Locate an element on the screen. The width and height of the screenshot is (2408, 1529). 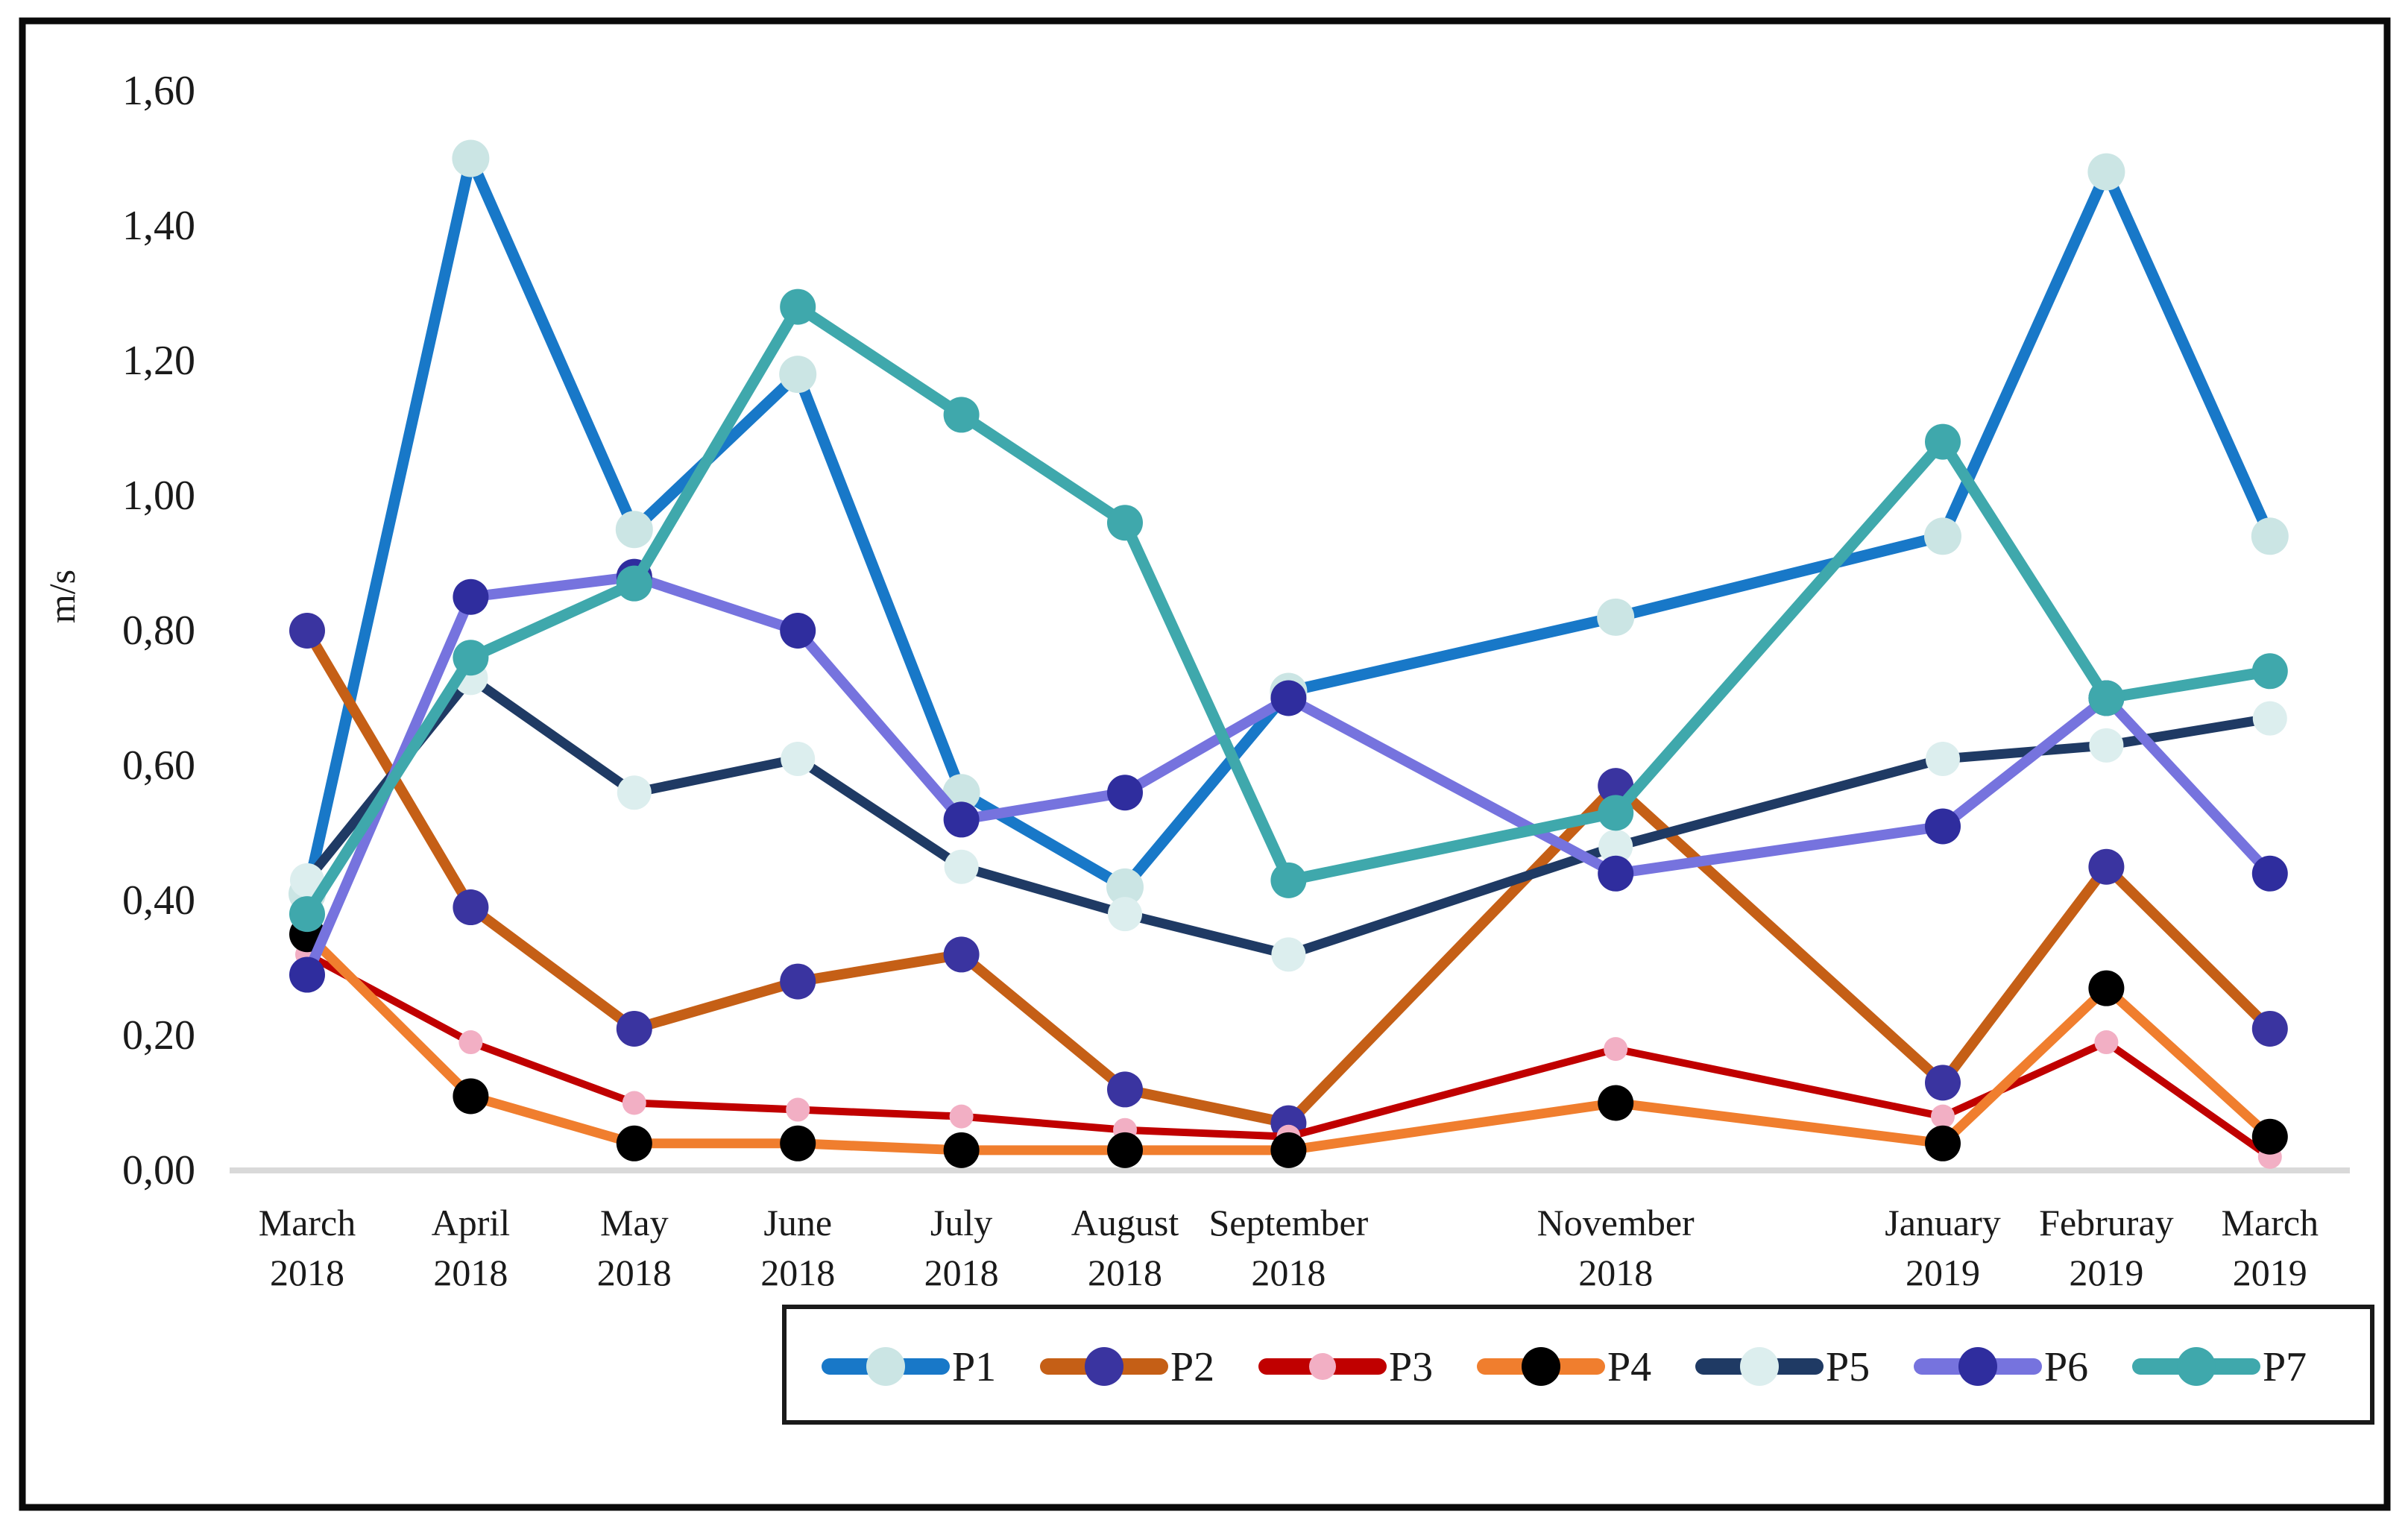
legend-swatch-marker-P7 is located at coordinates (2196, 1366).